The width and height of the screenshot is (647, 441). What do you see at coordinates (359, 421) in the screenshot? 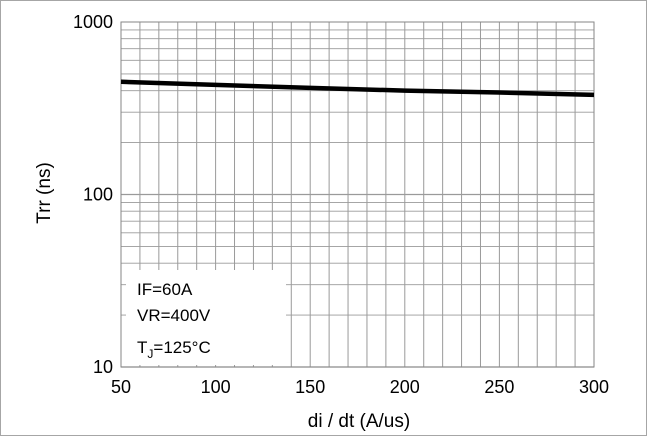
I see `x-axis-label: di / dt (A/us)` at bounding box center [359, 421].